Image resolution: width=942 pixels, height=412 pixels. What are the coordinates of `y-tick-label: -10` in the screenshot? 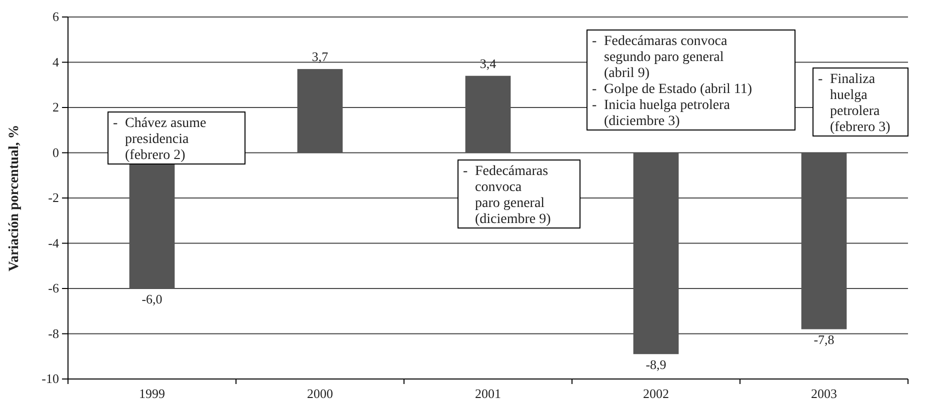 It's located at (50, 378).